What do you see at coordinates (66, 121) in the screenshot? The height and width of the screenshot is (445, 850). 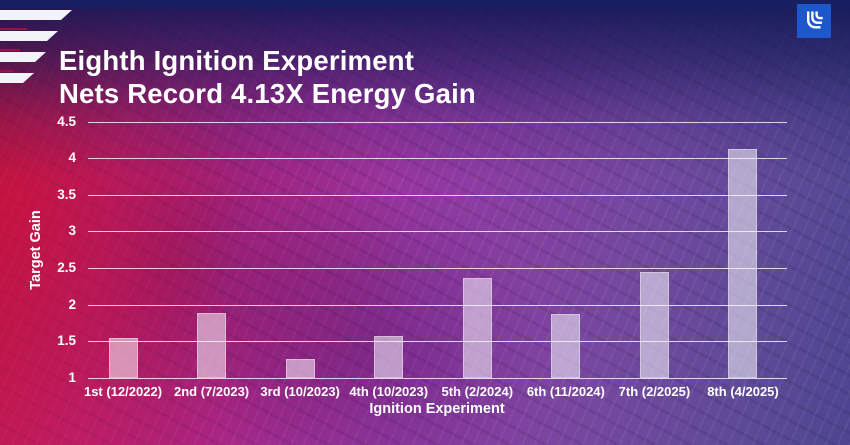 I see `y-tick-label: 4.5` at bounding box center [66, 121].